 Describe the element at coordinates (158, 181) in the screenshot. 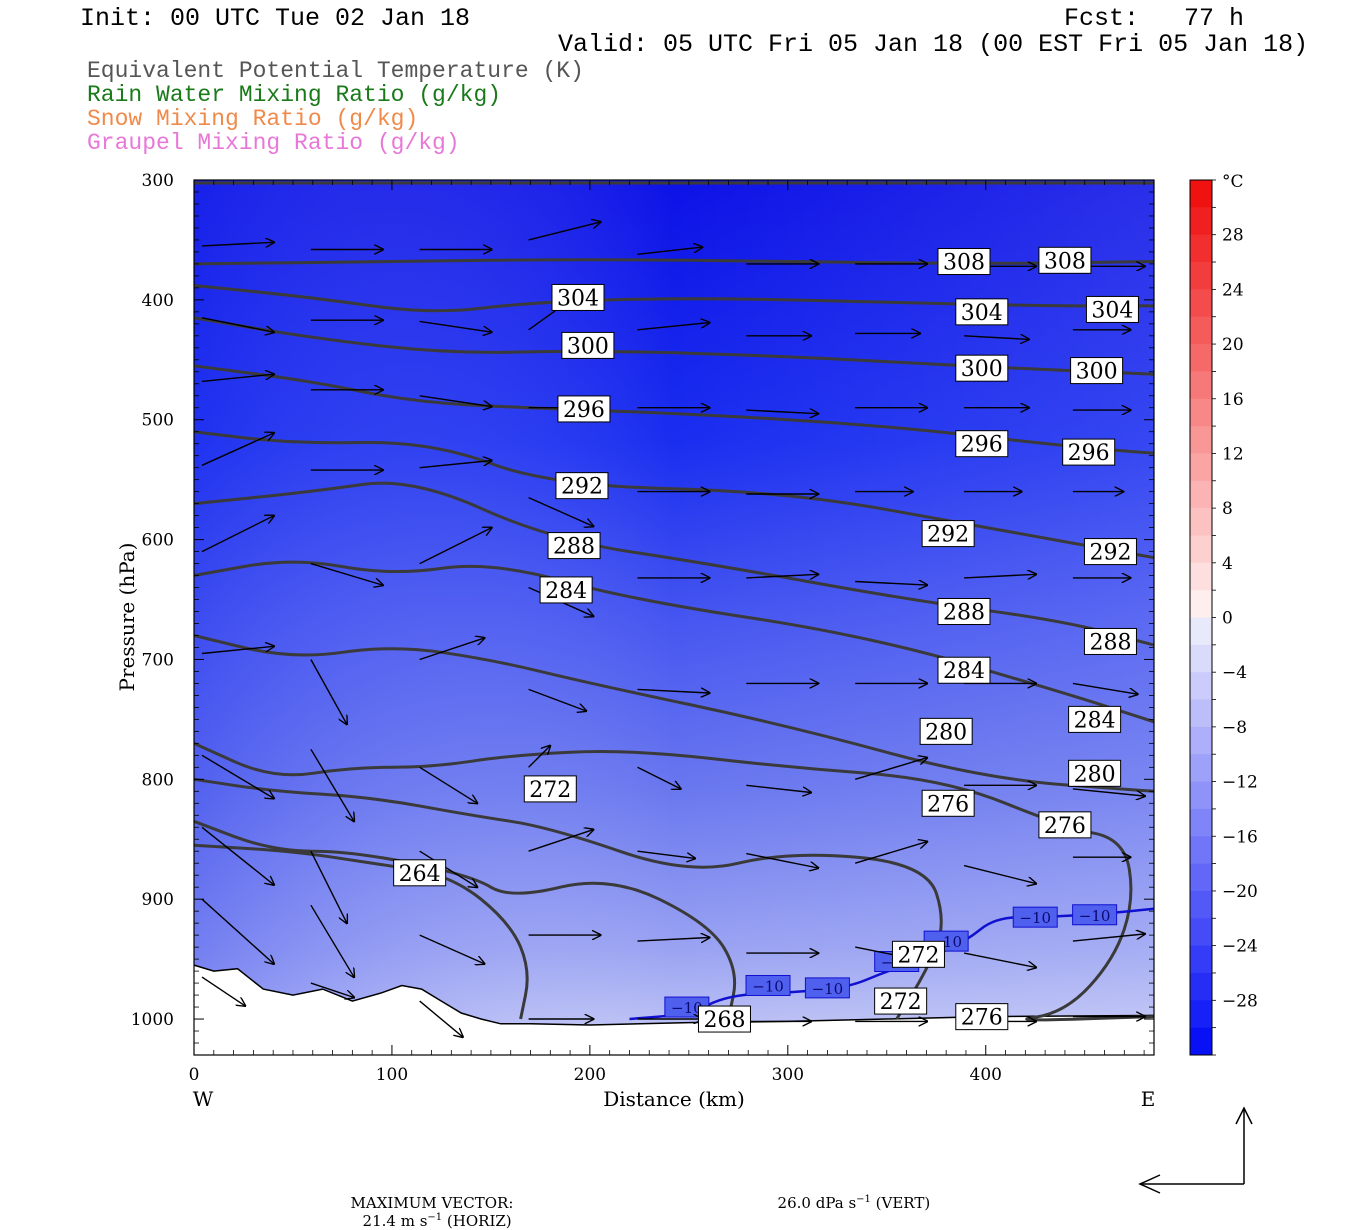

I see `y-tick-label: 300` at that location.